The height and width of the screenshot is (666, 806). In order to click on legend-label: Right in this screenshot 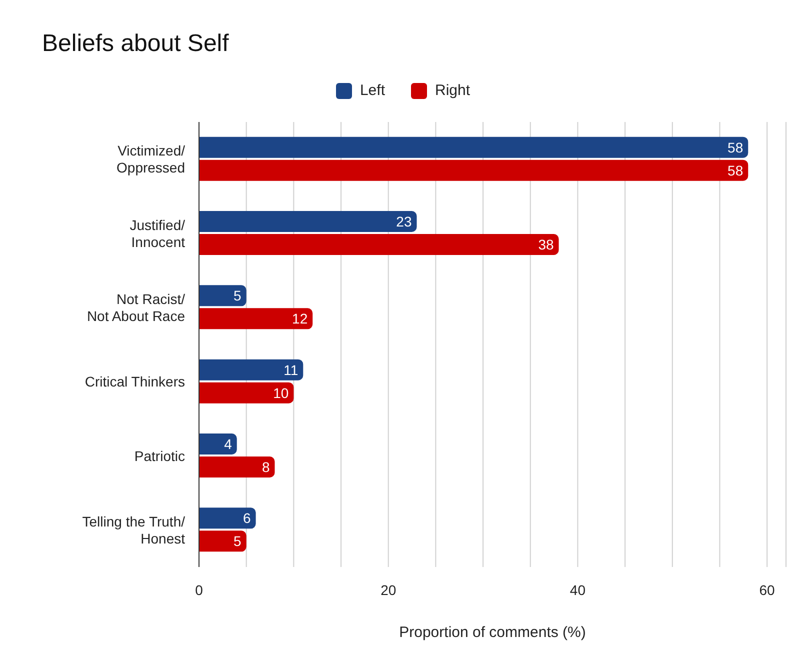, I will do `click(452, 90)`.